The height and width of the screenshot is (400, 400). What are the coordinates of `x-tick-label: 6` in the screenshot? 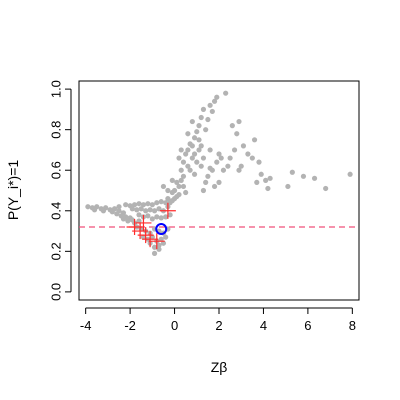 It's located at (307, 325).